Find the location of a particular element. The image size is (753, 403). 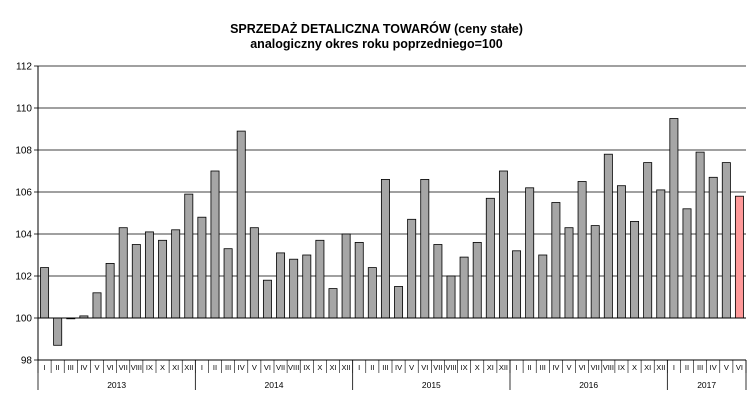

y-tick-label: 100 is located at coordinates (23, 319).